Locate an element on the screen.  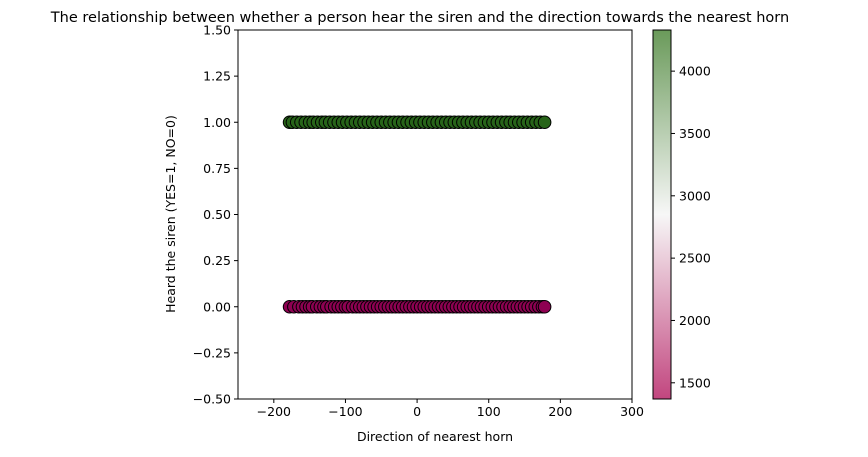
colorbar-tick-label: 2500 is located at coordinates (695, 258).